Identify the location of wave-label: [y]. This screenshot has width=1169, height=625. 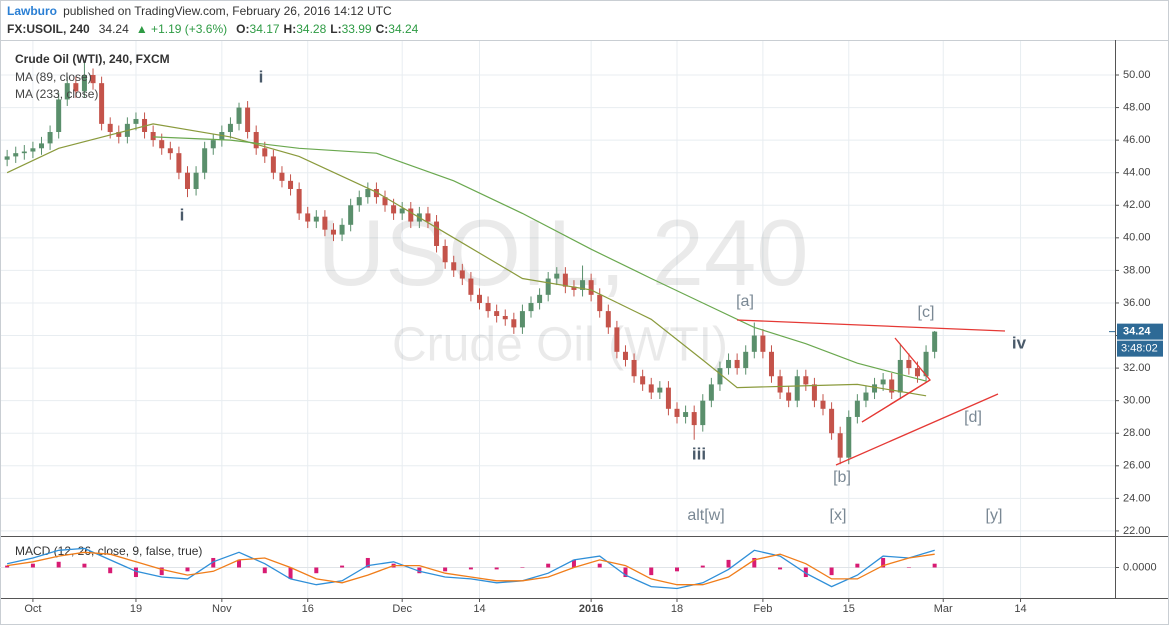
(994, 515).